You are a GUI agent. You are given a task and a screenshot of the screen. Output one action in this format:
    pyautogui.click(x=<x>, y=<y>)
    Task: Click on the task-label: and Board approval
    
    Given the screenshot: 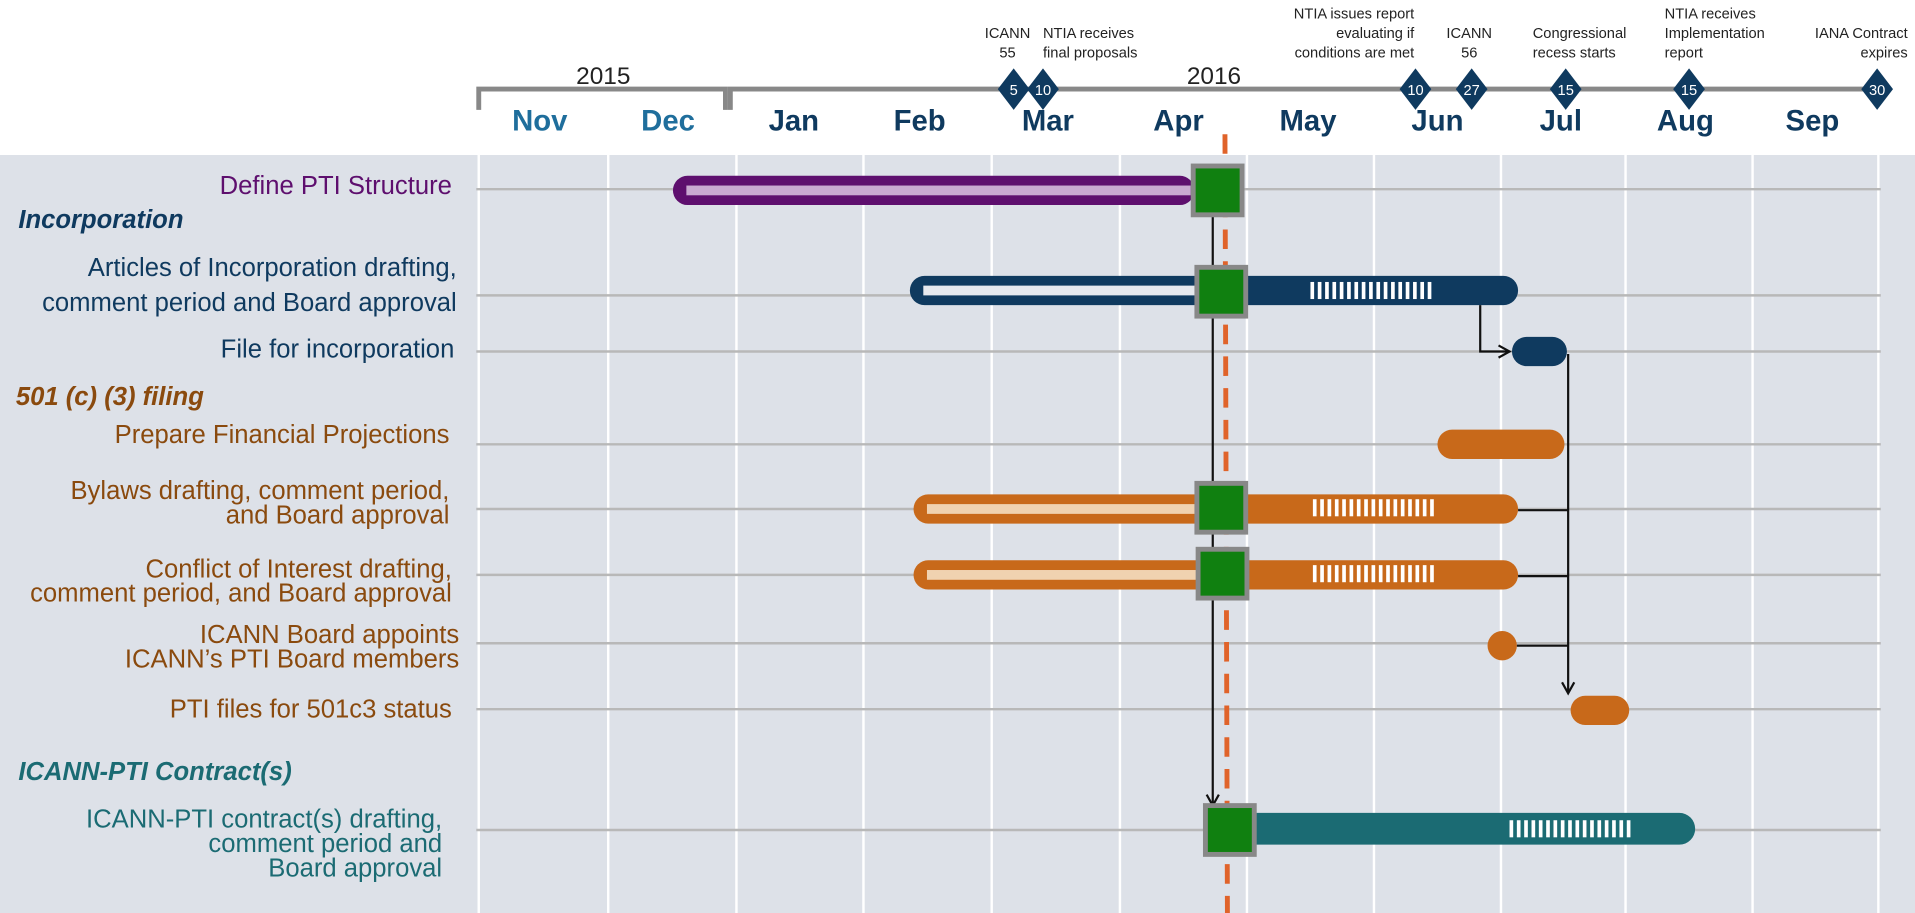 What is the action you would take?
    pyautogui.click(x=338, y=516)
    